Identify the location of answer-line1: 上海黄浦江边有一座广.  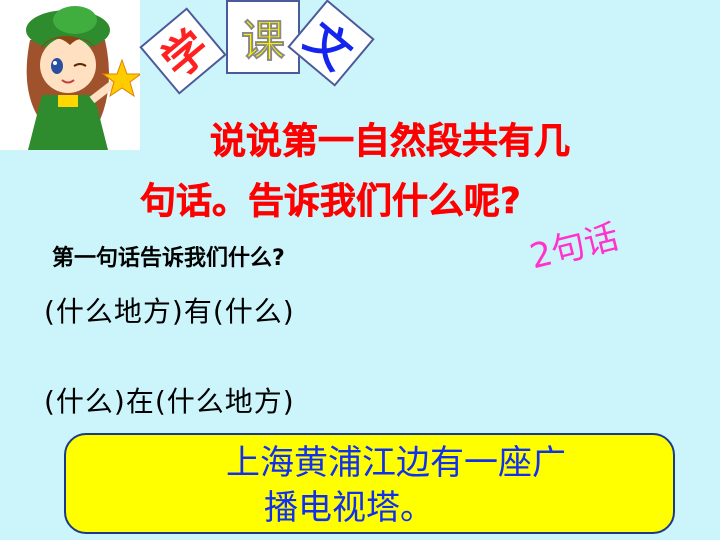
(396, 463).